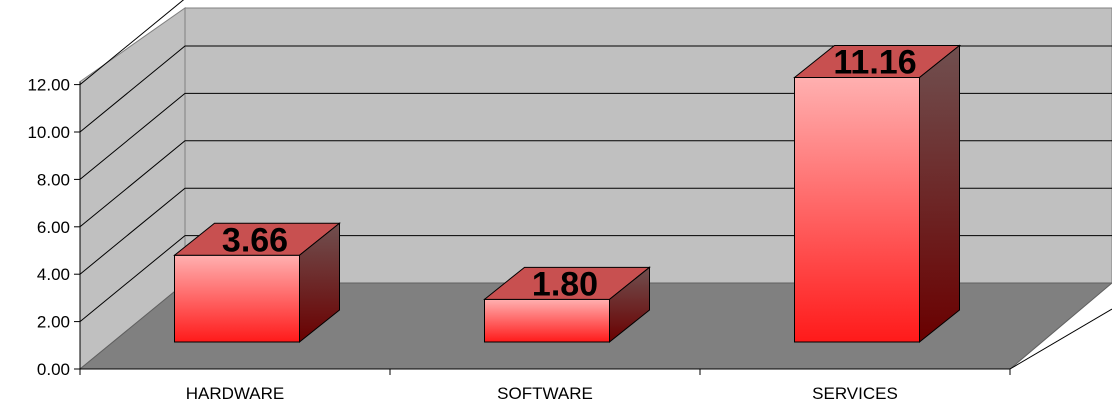  I want to click on x-tick-label: HARDWARE, so click(235, 393).